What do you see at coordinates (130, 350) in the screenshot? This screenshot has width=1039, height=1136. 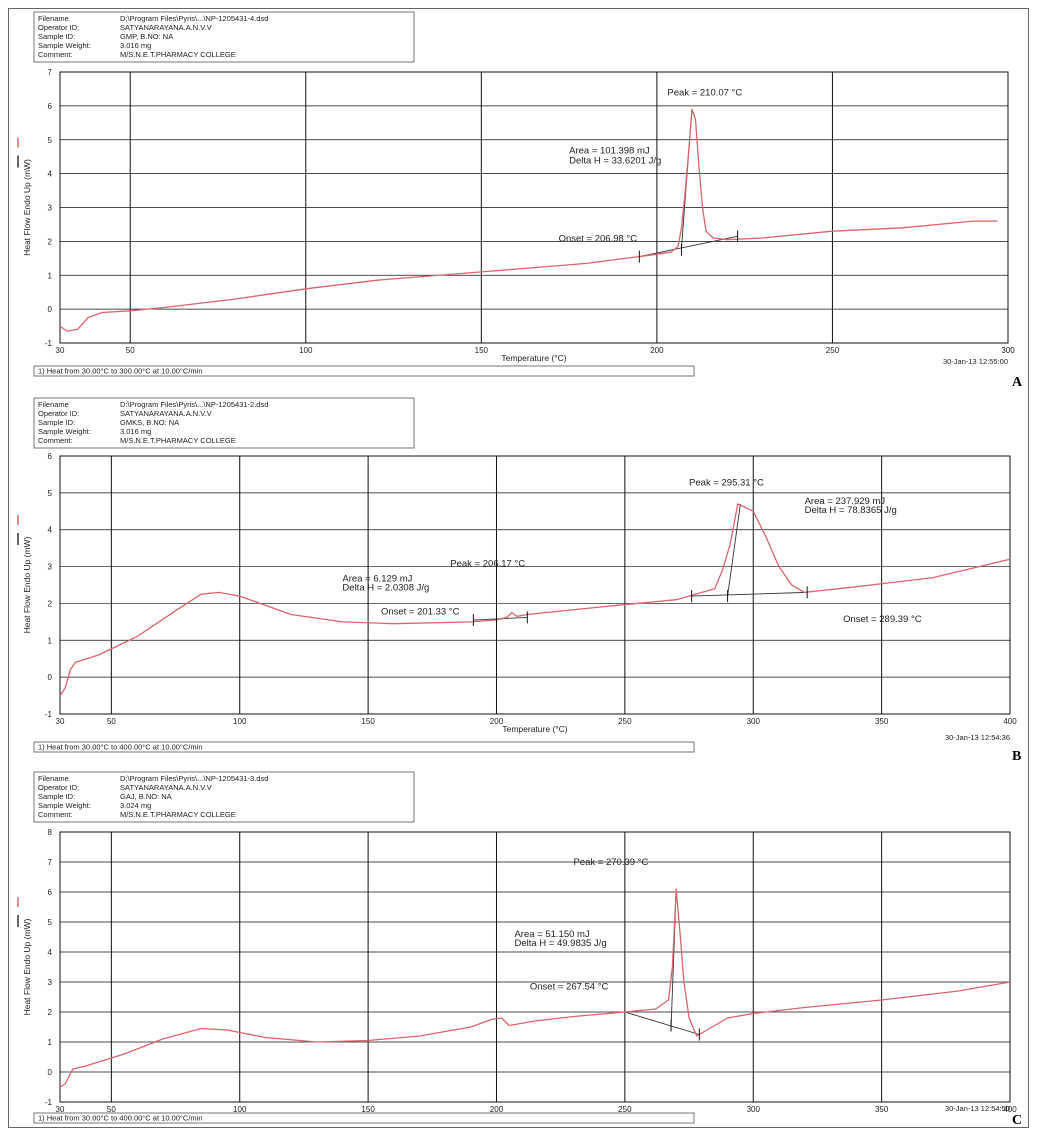 I see `x-tick-label: 50` at bounding box center [130, 350].